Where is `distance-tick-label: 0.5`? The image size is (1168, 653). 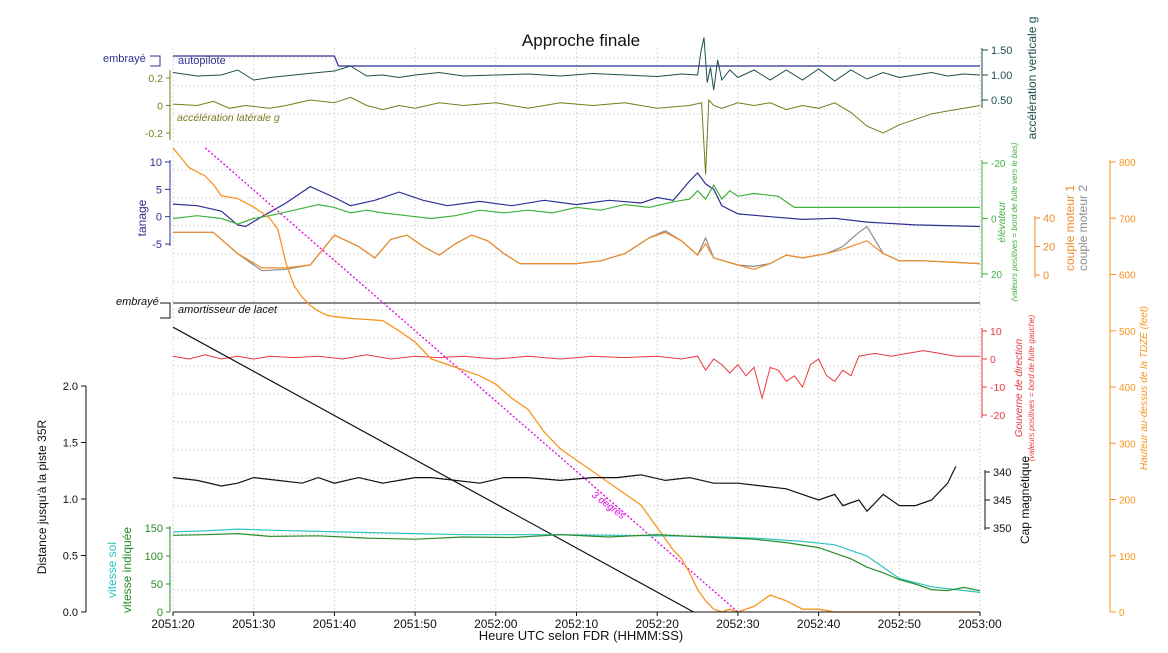
distance-tick-label: 0.5 is located at coordinates (70, 557).